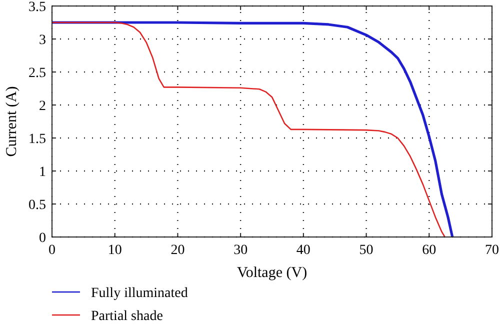 Image resolution: width=500 pixels, height=336 pixels. I want to click on legend-label: Fully illuminated, so click(139, 293).